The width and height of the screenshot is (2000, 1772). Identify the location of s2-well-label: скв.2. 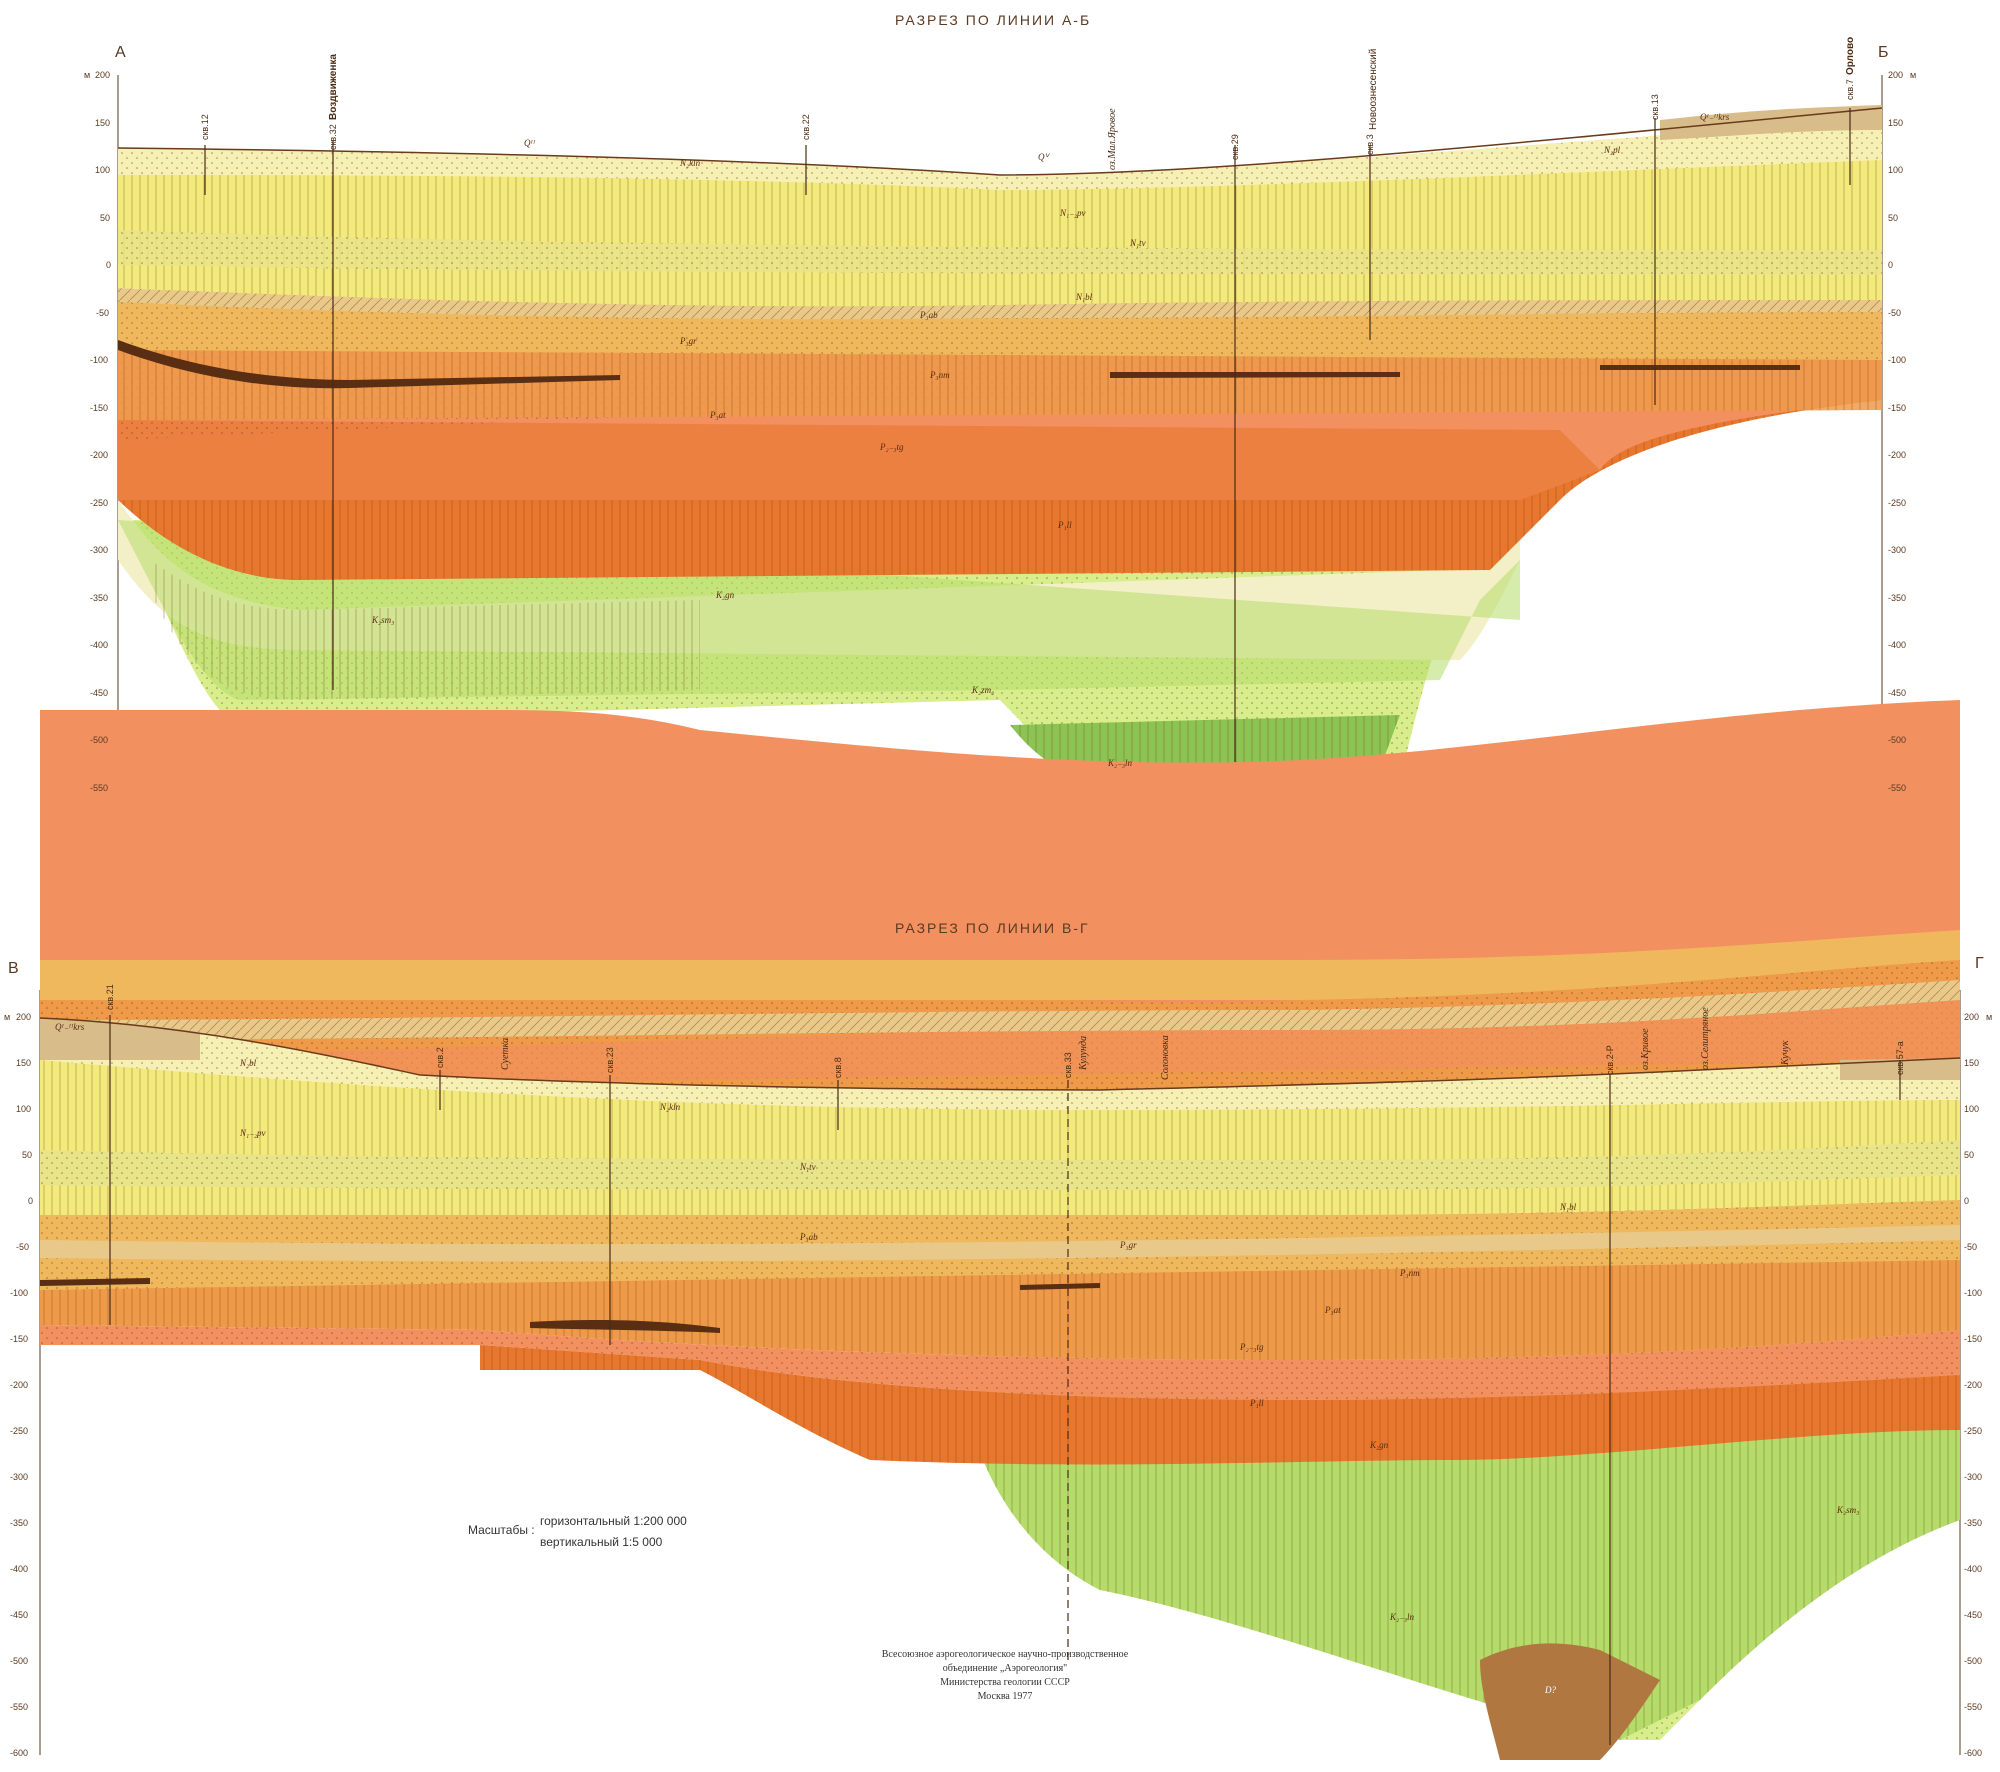
(440, 1057).